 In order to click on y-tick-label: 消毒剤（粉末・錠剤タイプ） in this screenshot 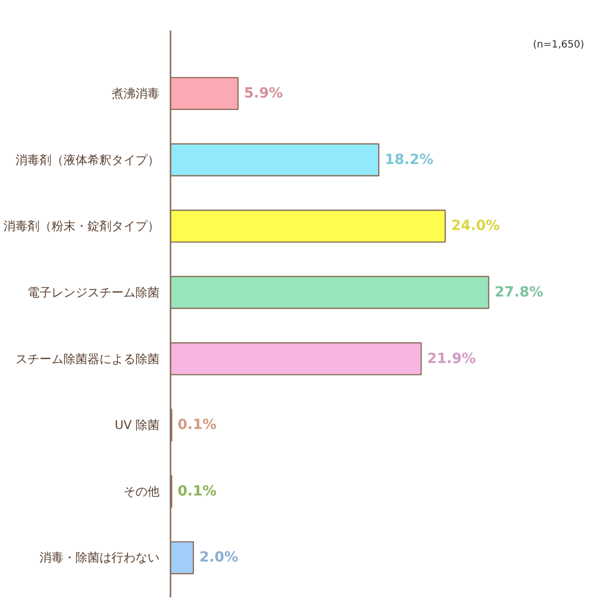, I will do `click(82, 226)`.